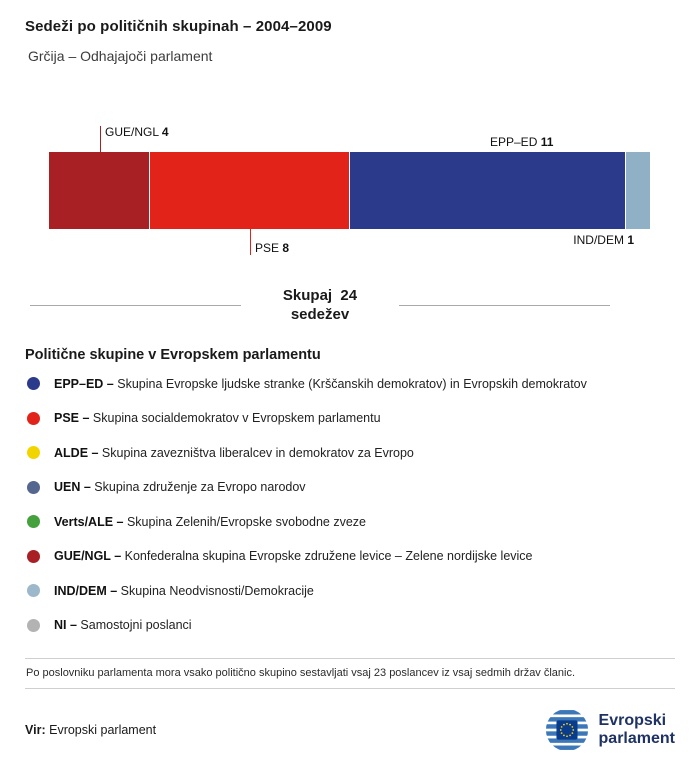 This screenshot has height=768, width=700. Describe the element at coordinates (350, 625) in the screenshot. I see `legend-item-7: NI – Samostojni poslanci` at that location.